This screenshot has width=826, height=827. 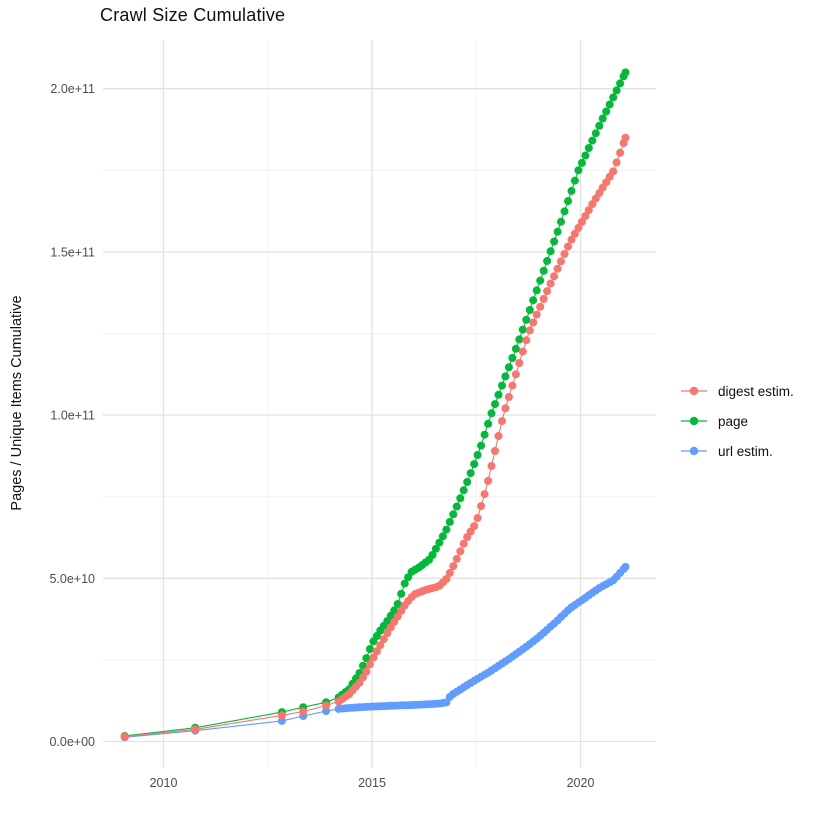 I want to click on legend-entry-digest: digest estim., so click(x=736, y=391).